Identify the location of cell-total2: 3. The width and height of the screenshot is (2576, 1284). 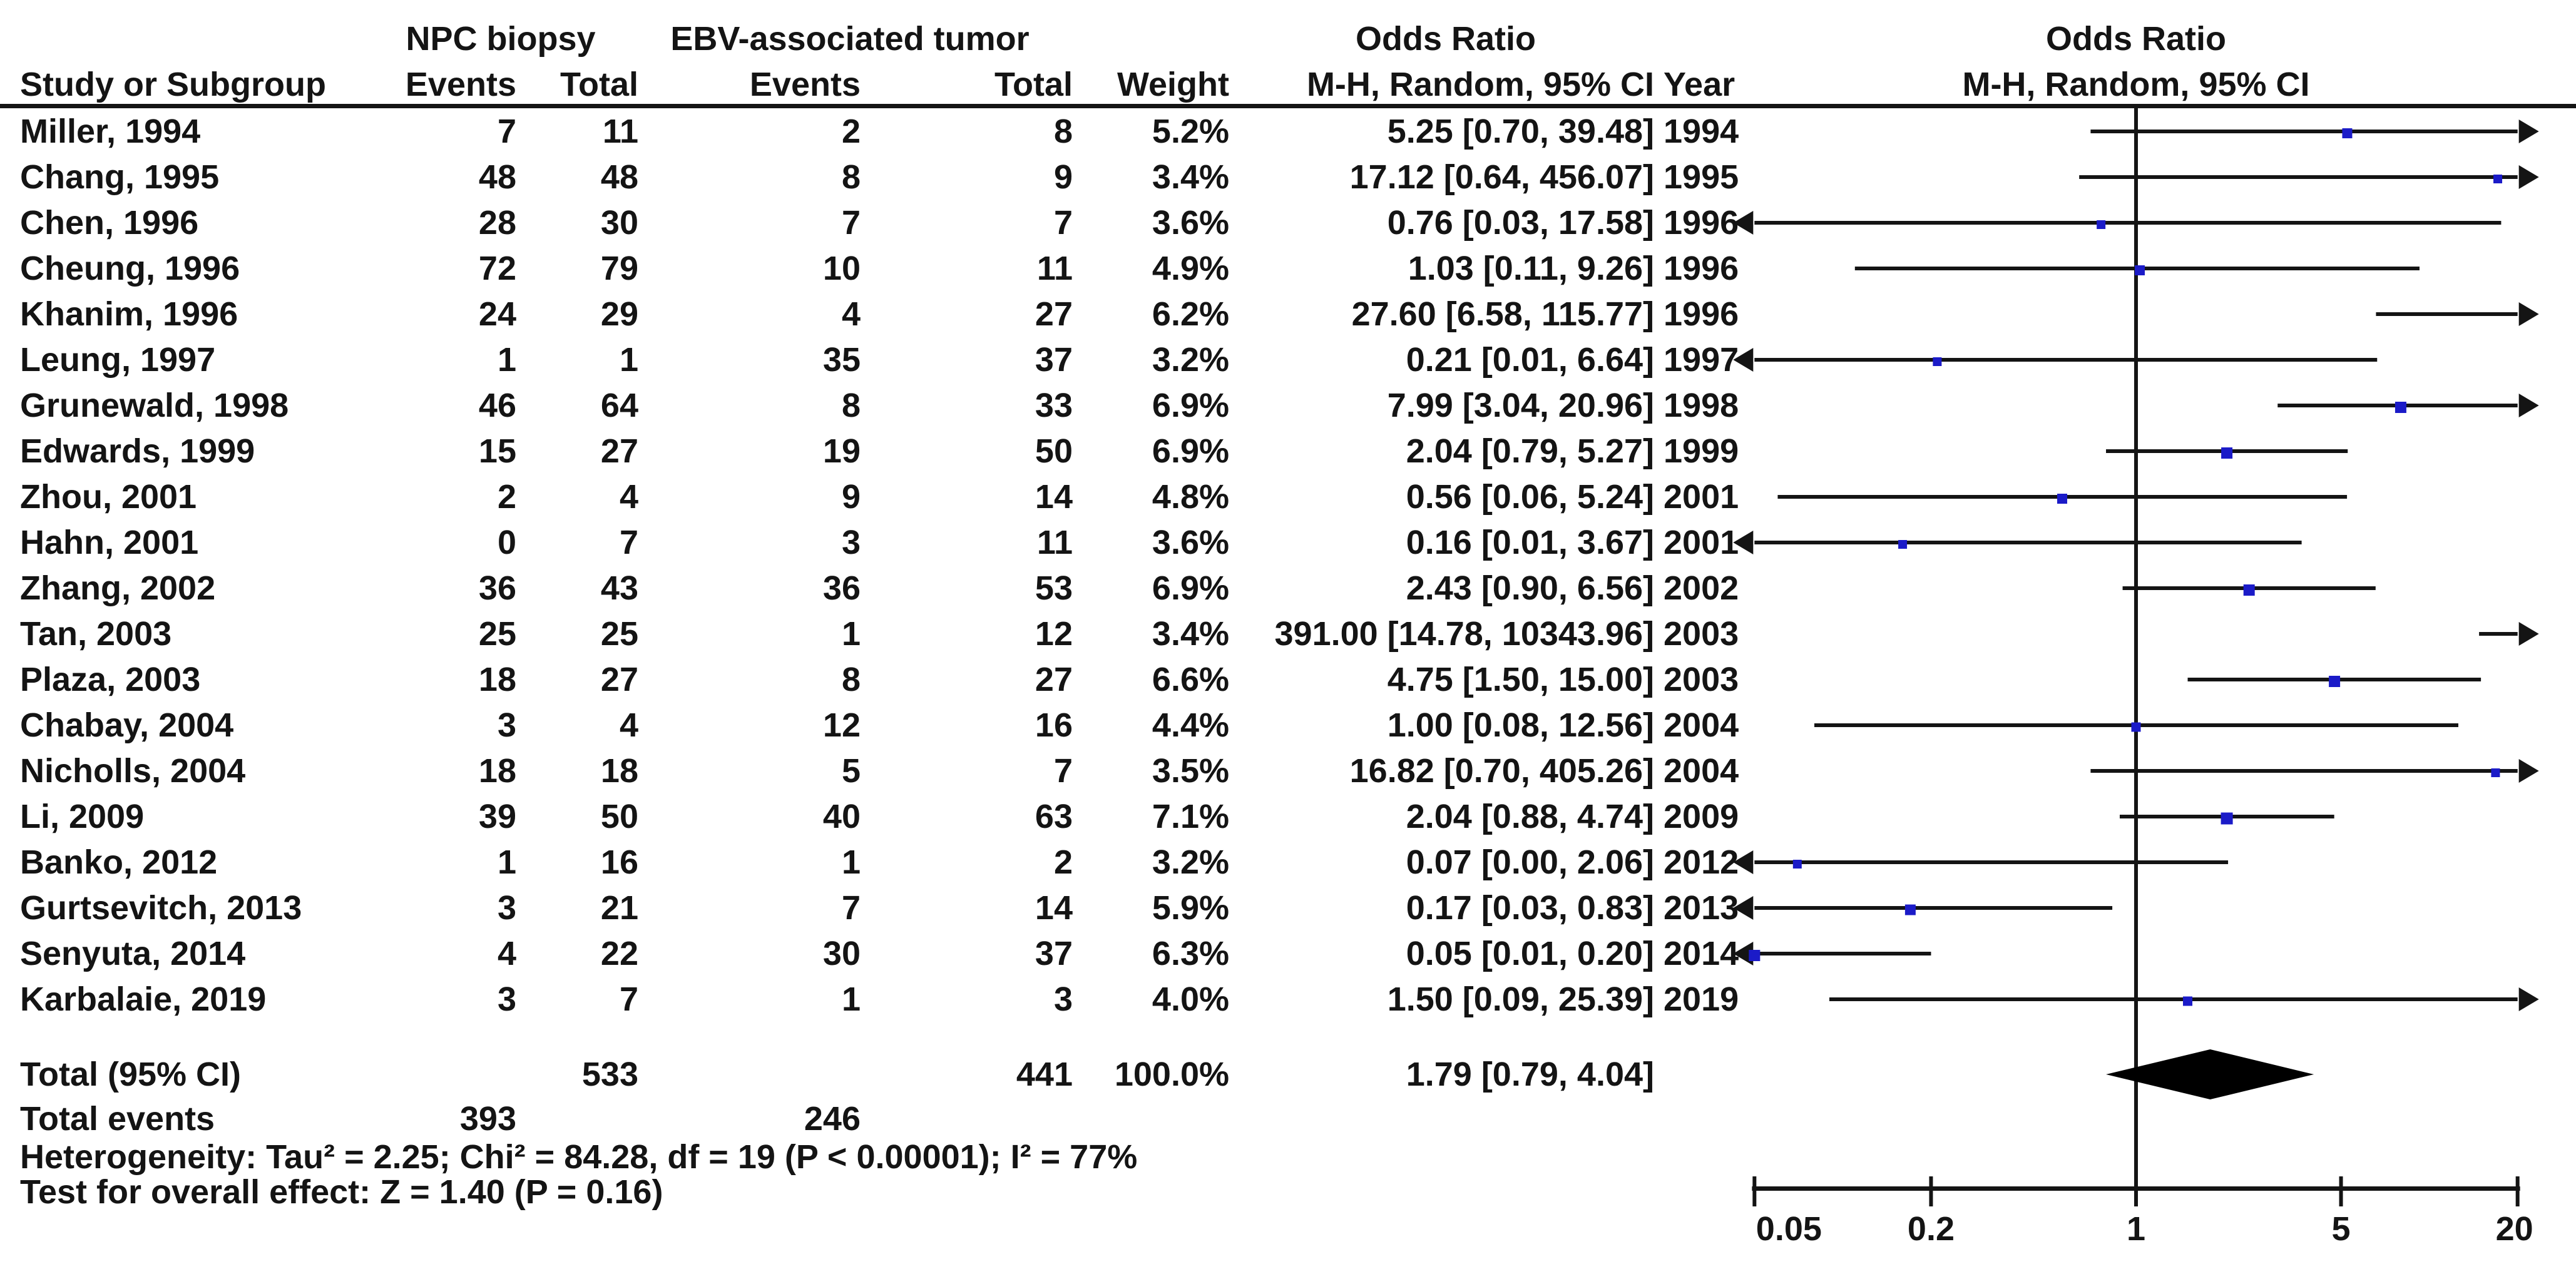
(1063, 1000).